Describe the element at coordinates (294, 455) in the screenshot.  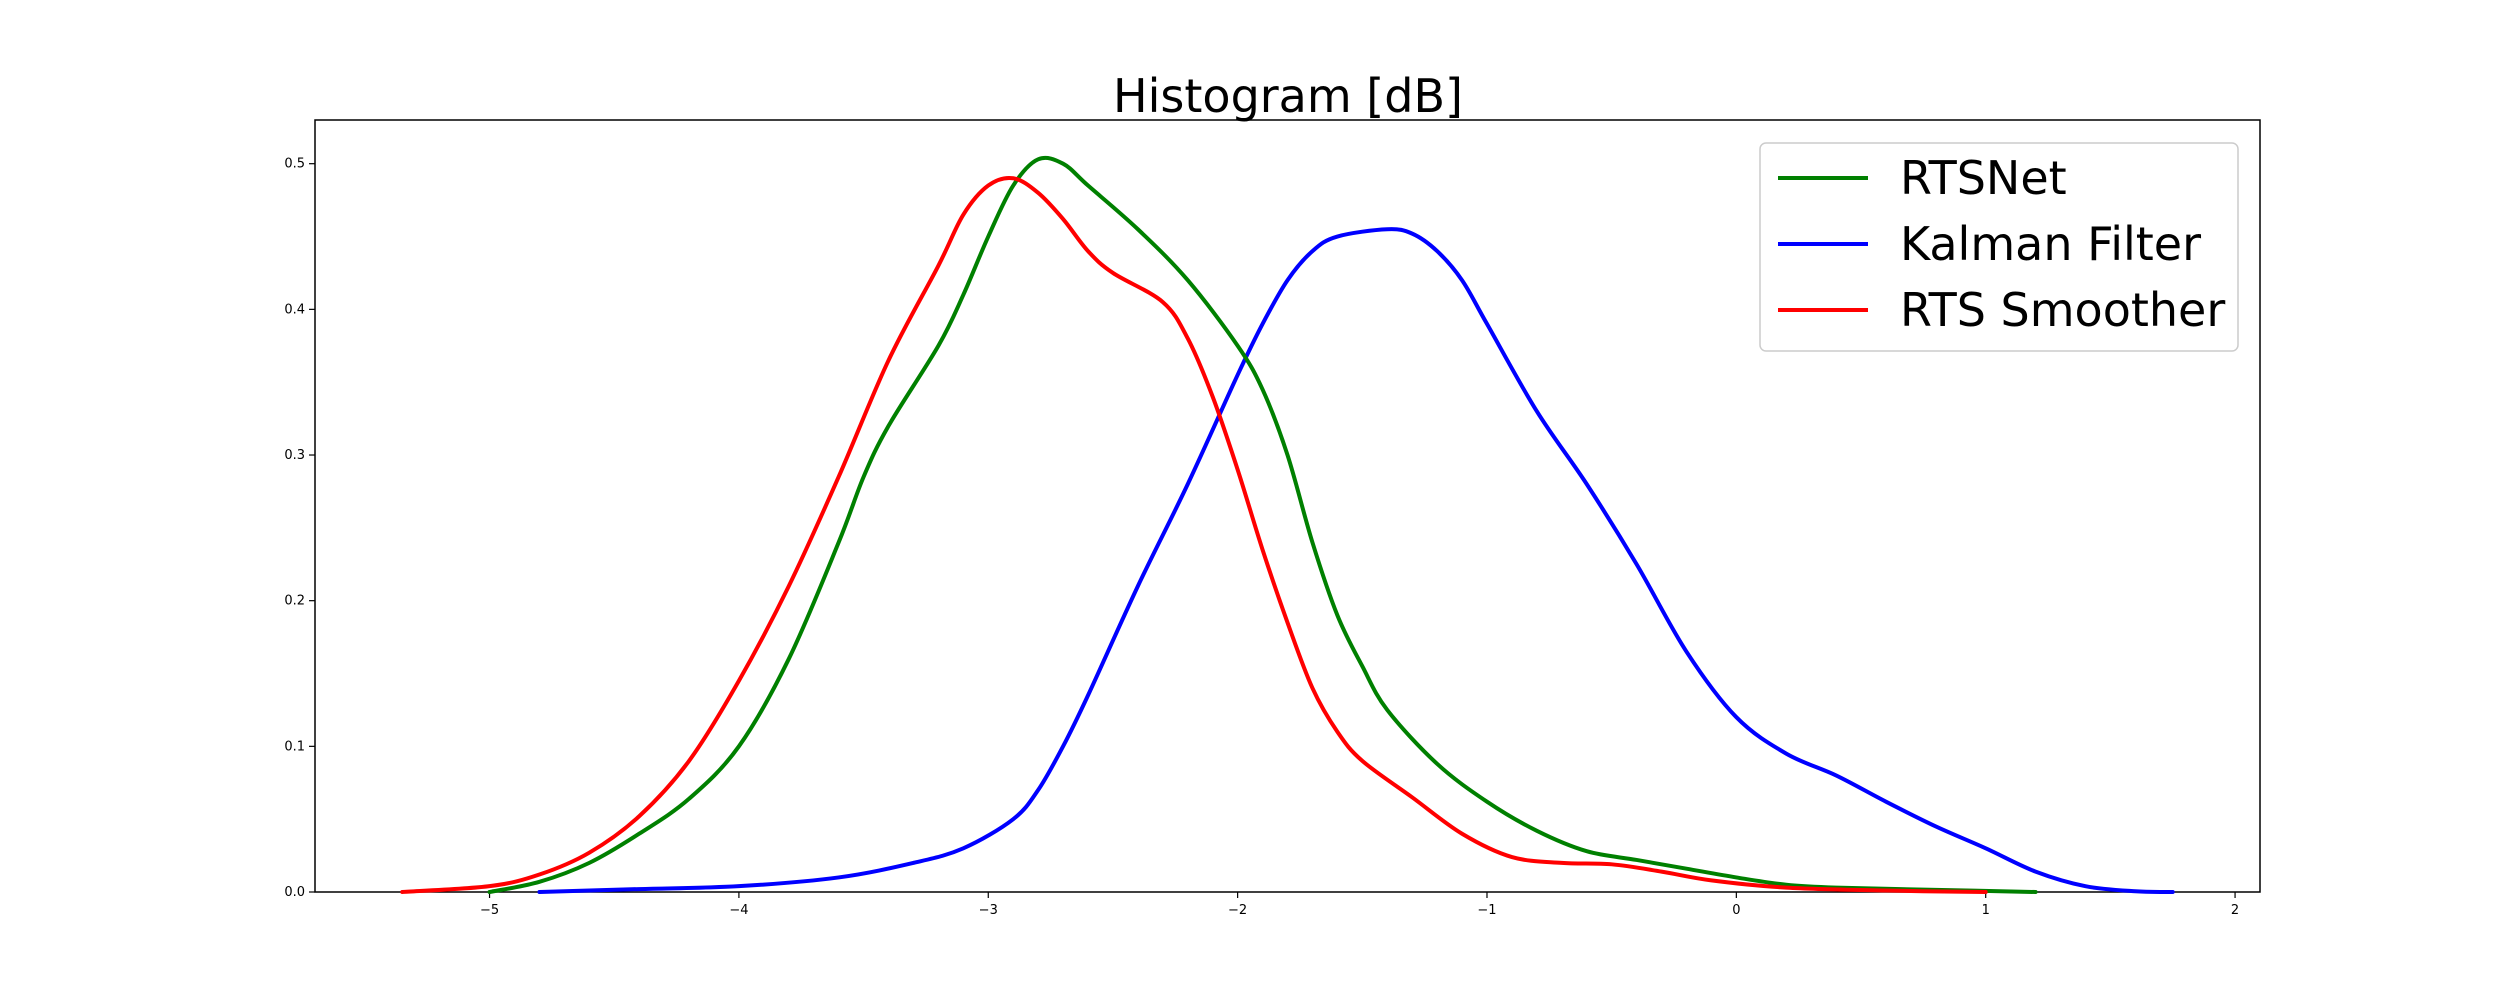
I see `y-tick-label: 0.3` at that location.